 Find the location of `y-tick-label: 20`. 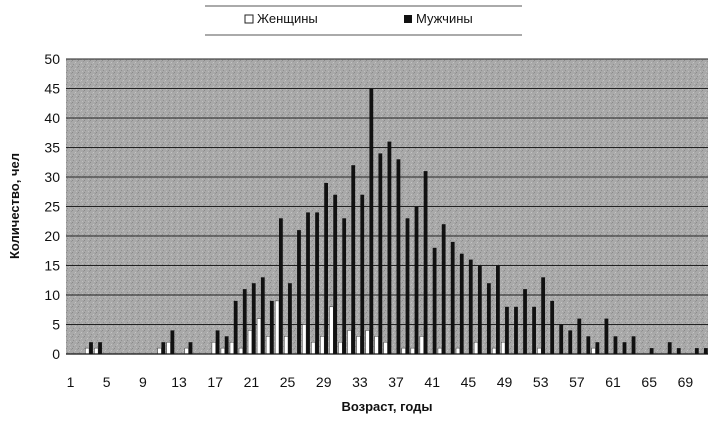

y-tick-label: 20 is located at coordinates (52, 236).